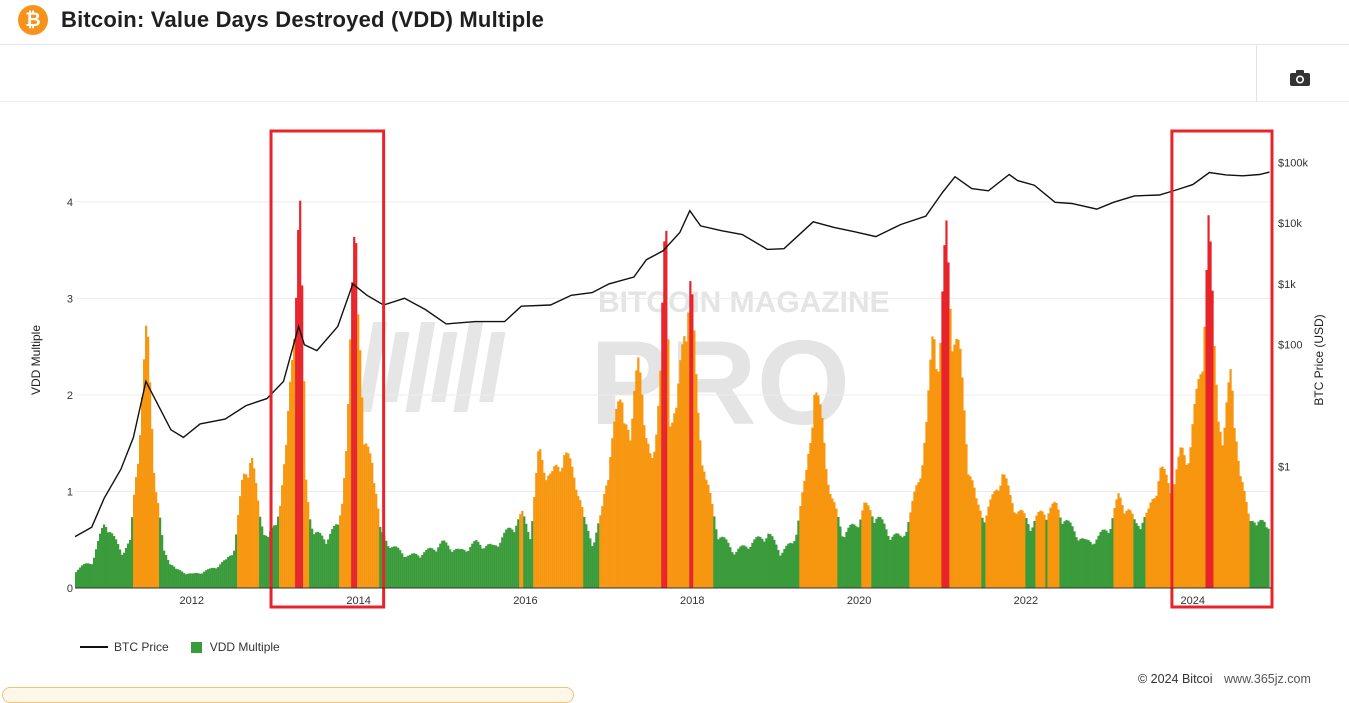  Describe the element at coordinates (196, 647) in the screenshot. I see `legend-vdd-swatch` at that location.